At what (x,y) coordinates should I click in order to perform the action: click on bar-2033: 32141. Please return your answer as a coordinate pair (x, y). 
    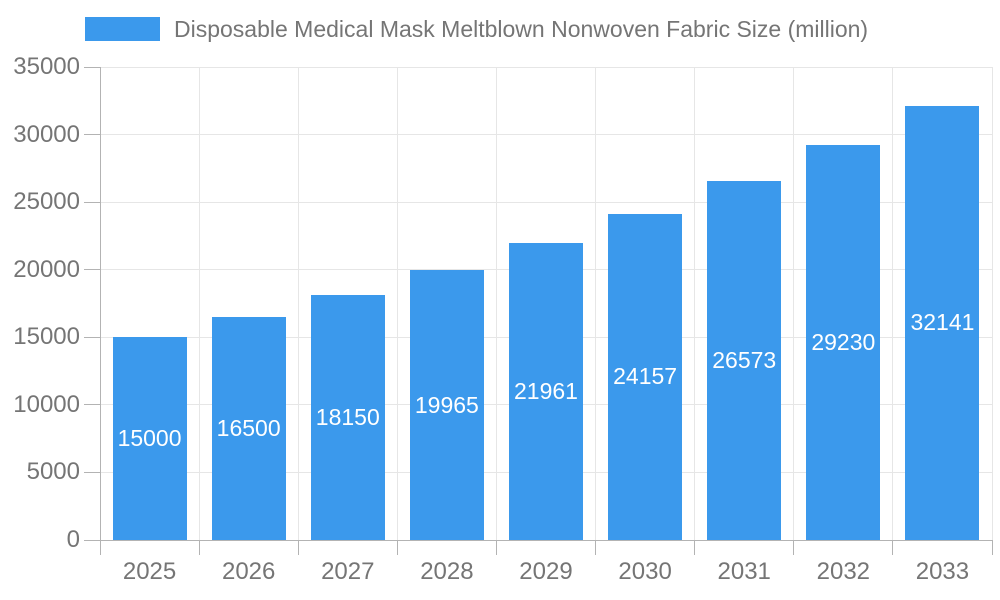
    Looking at the image, I should click on (942, 322).